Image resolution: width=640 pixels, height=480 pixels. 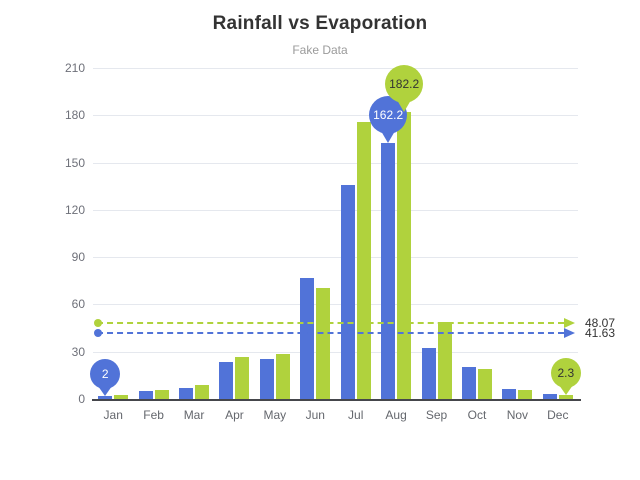 What do you see at coordinates (484, 384) in the screenshot?
I see `bar-evaporation-oct` at bounding box center [484, 384].